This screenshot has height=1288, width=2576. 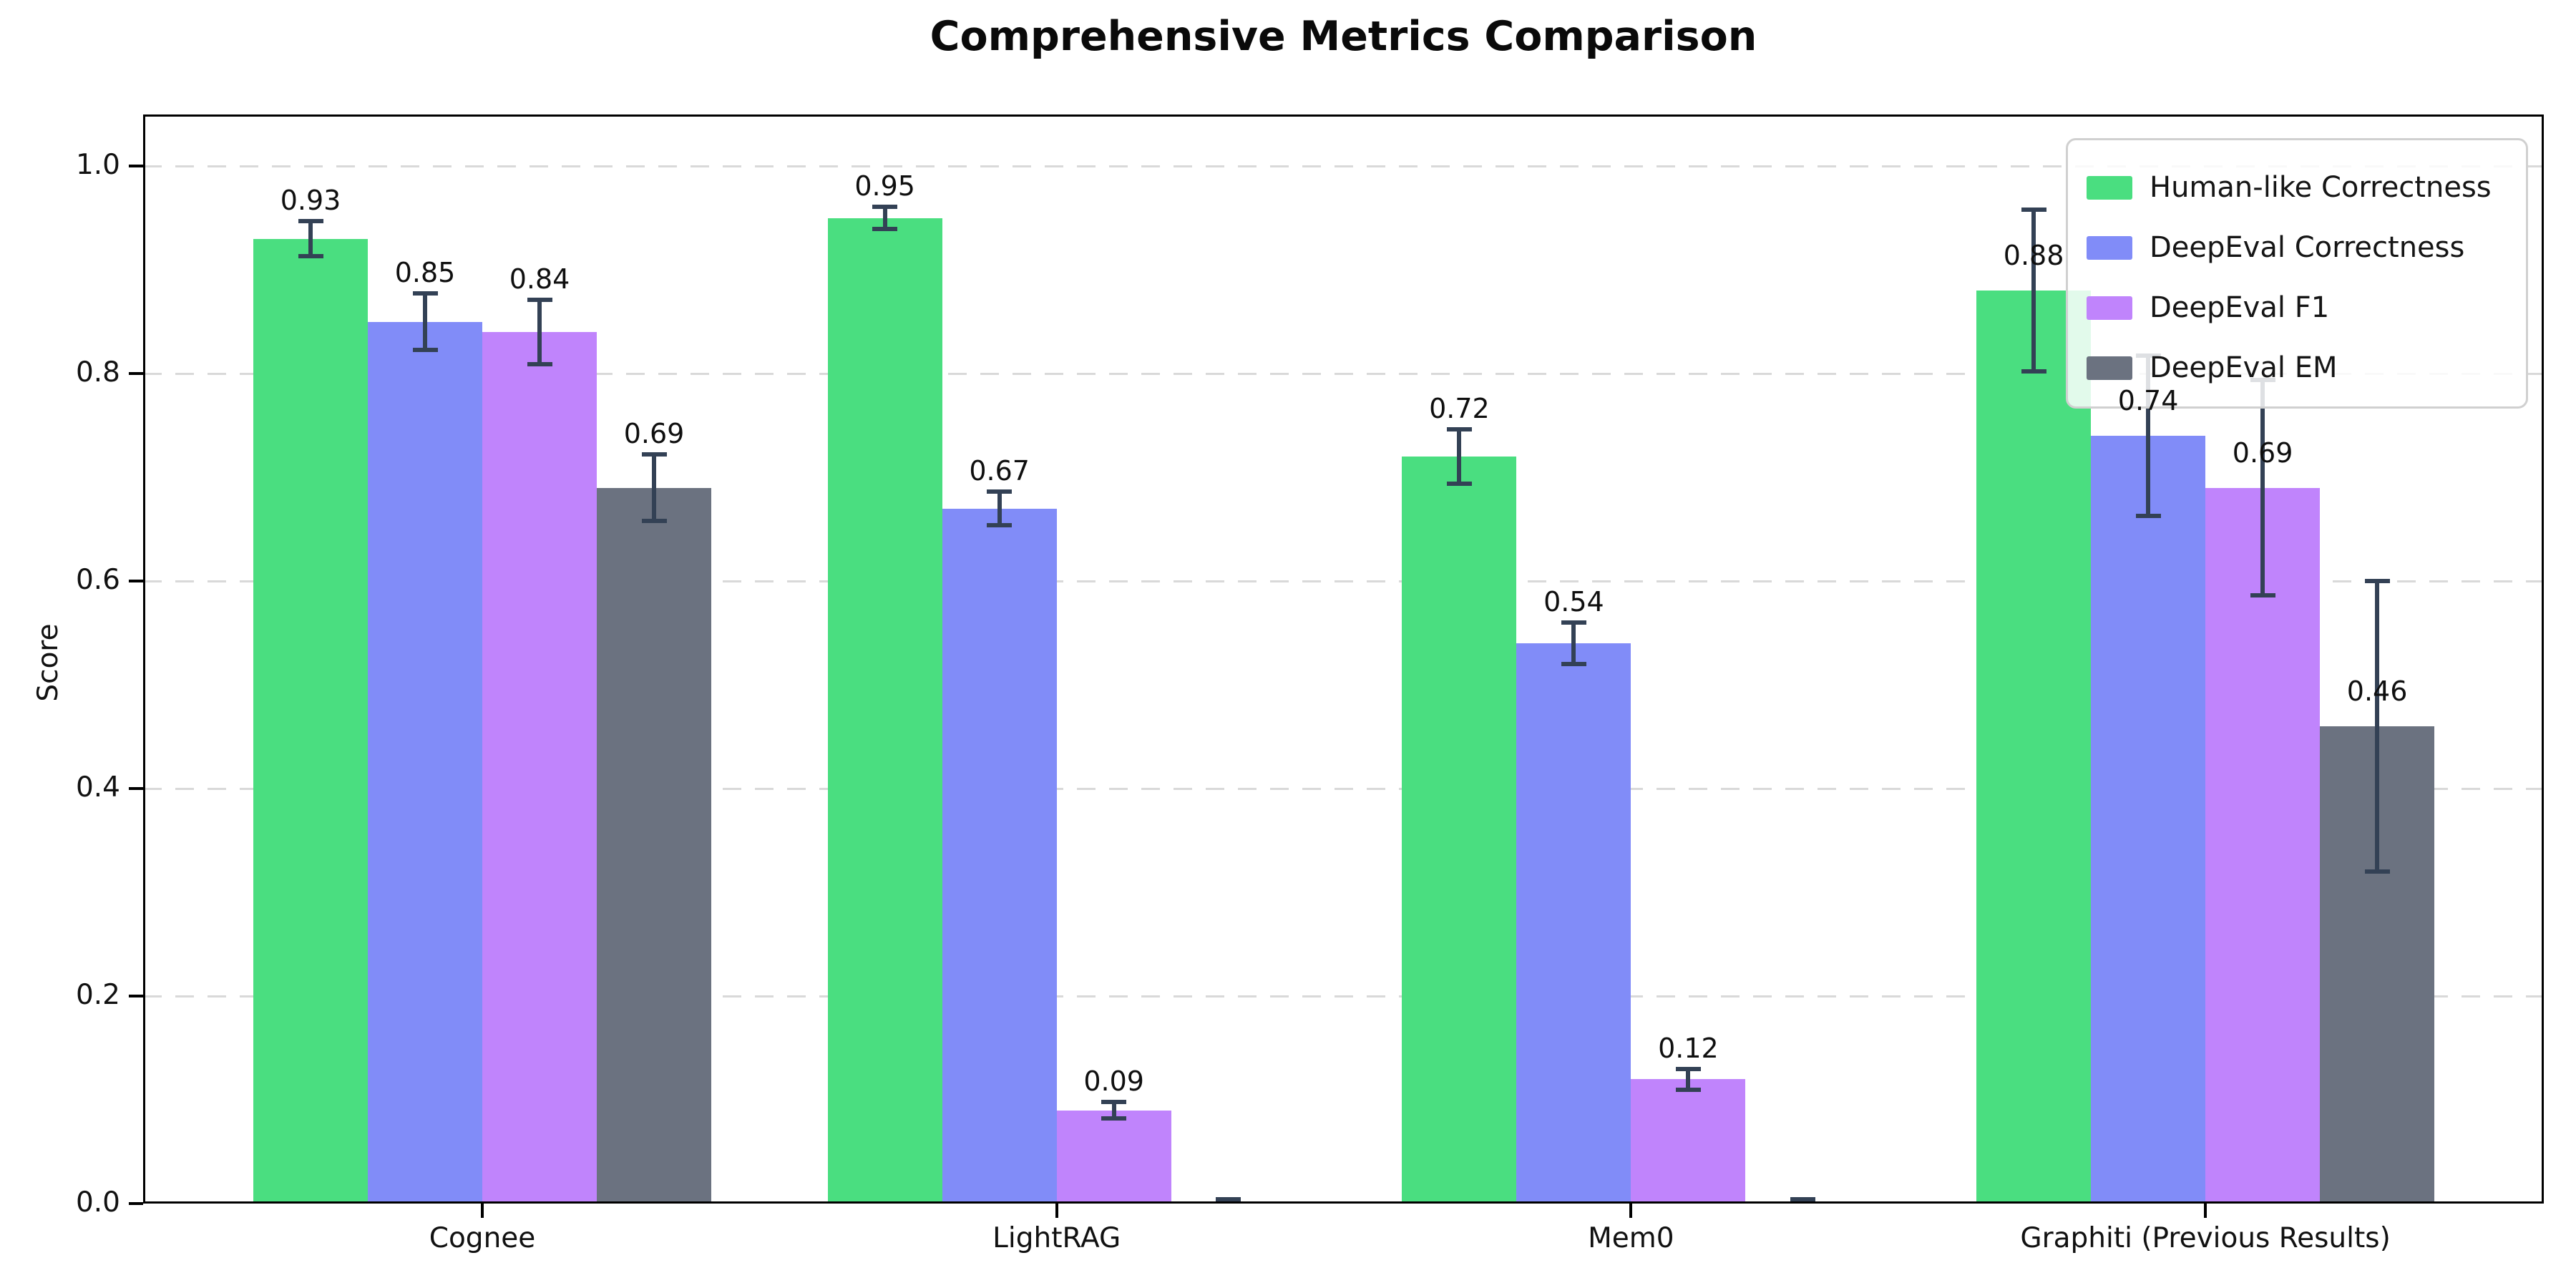 What do you see at coordinates (1631, 1238) in the screenshot?
I see `x-tick-label: Mem0` at bounding box center [1631, 1238].